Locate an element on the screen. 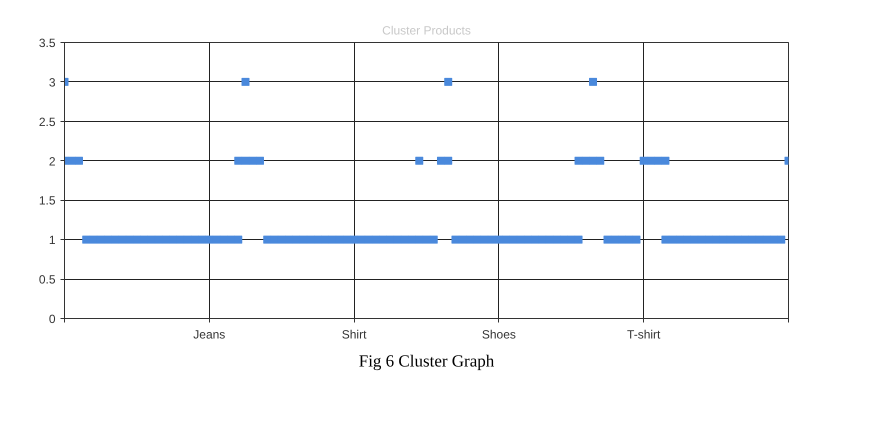  y-tick-label: 0.5 is located at coordinates (47, 279).